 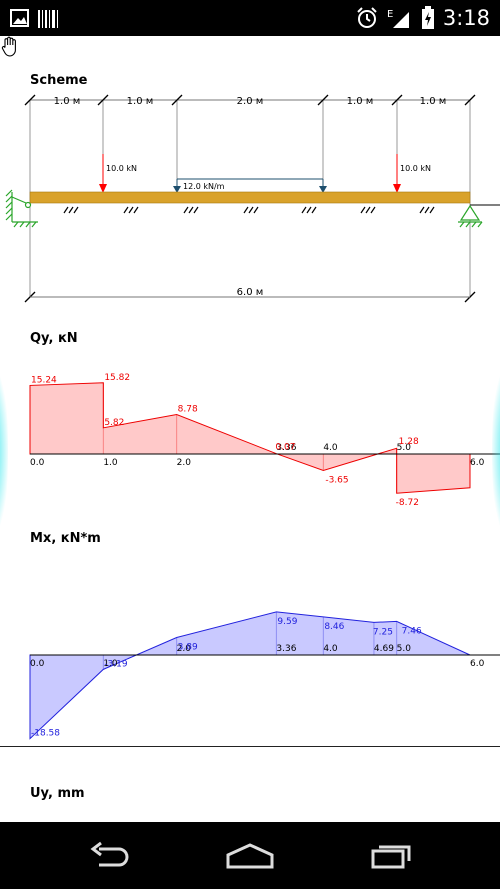 What do you see at coordinates (184, 463) in the screenshot?
I see `qy-tick-label: 2.0` at bounding box center [184, 463].